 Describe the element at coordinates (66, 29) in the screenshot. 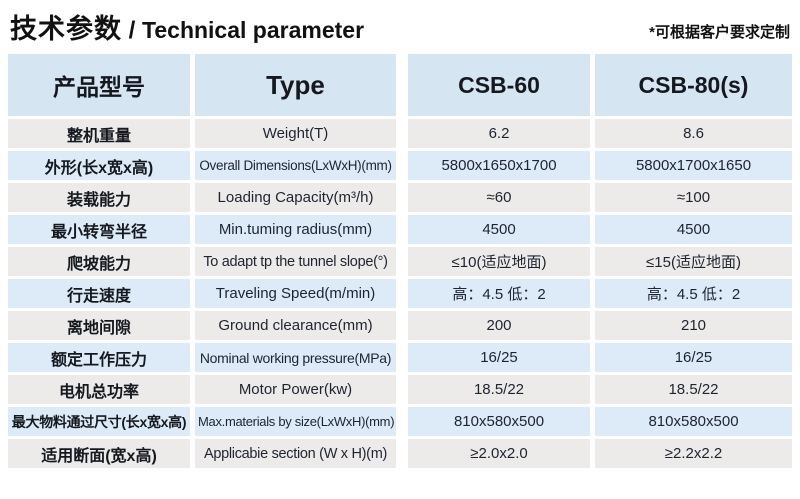

I see `page-title-cn: 技术参数` at that location.